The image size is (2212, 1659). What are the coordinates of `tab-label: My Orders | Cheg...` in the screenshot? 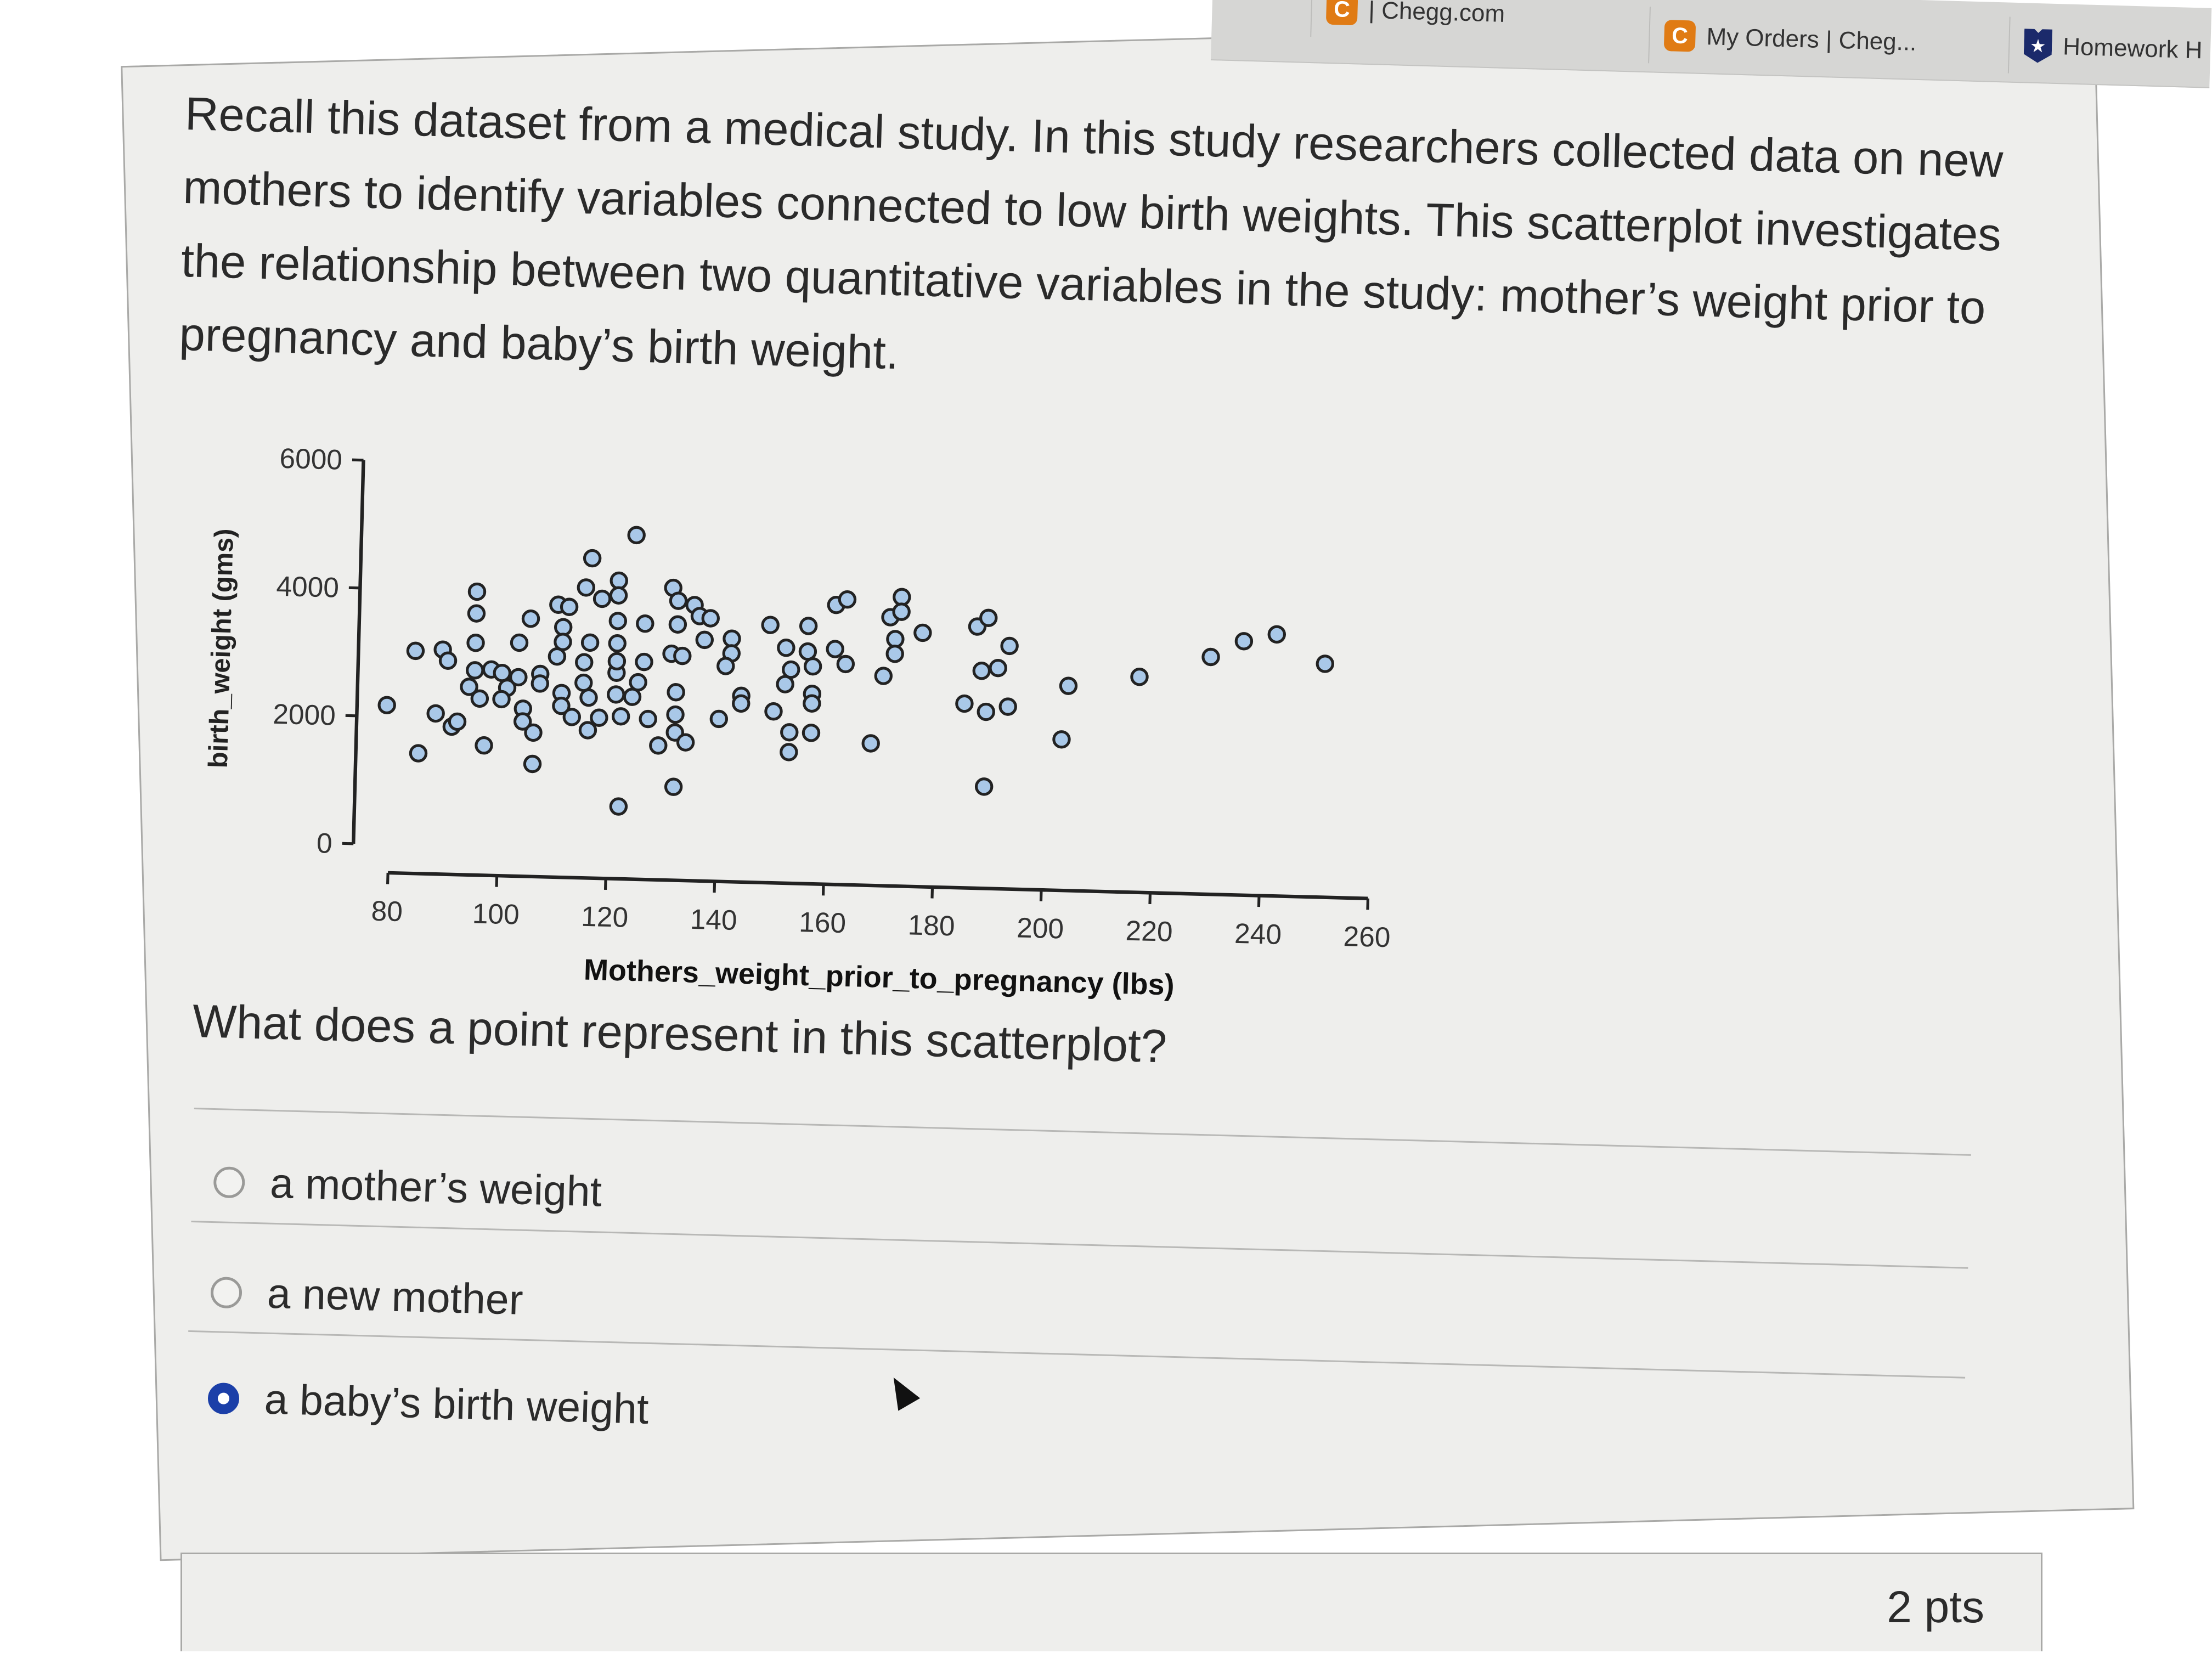 It's located at (1812, 39).